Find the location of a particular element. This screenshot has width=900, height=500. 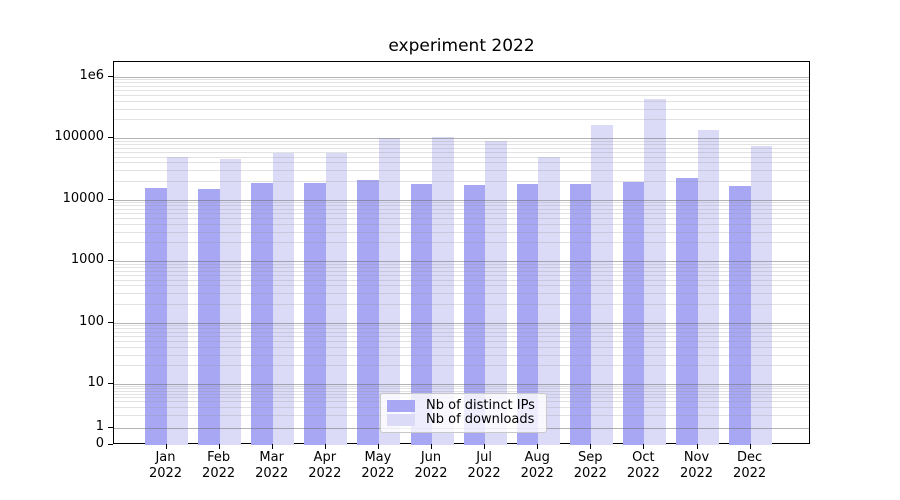

bar-downloads-mar is located at coordinates (283, 299).